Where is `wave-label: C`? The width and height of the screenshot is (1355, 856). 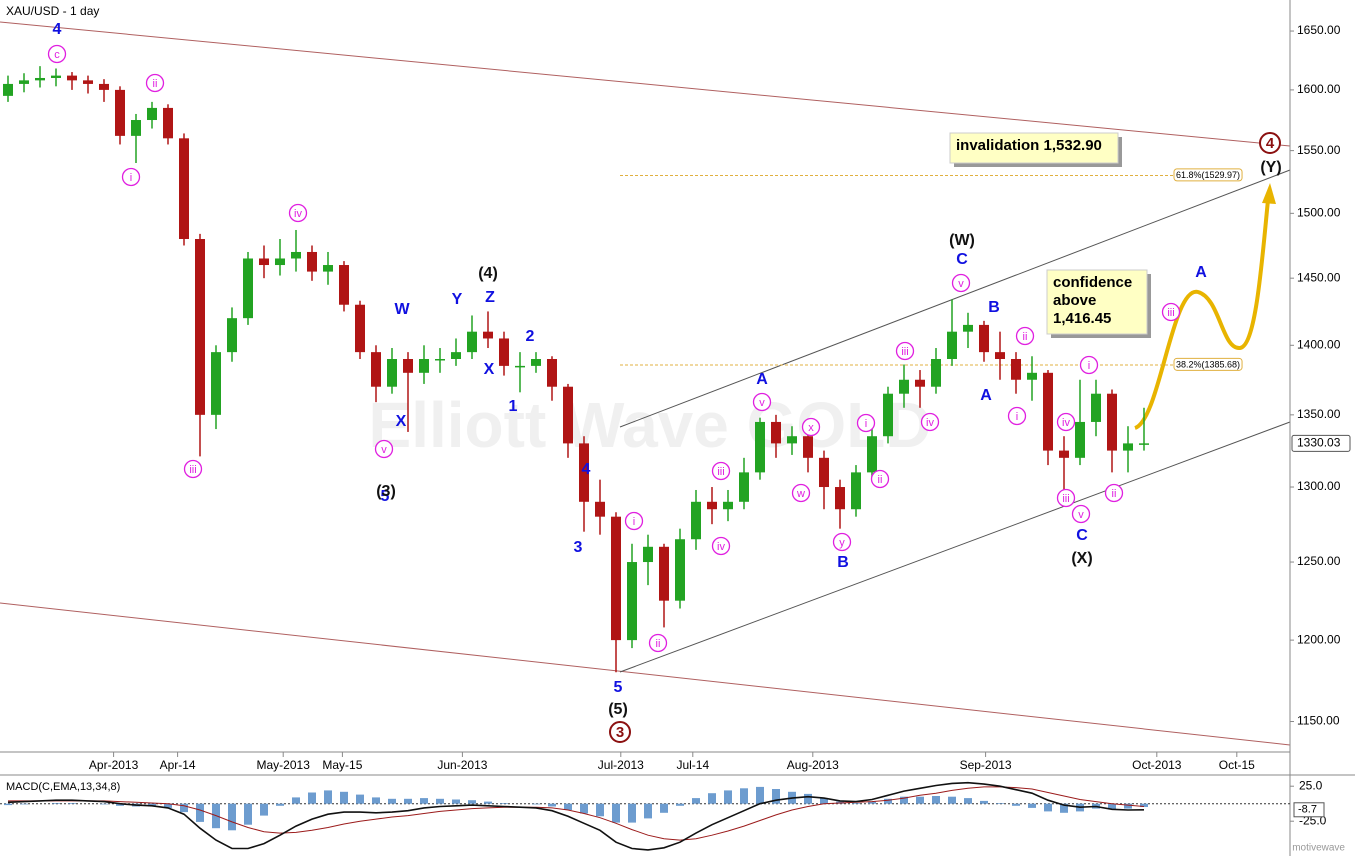
wave-label: C is located at coordinates (962, 259).